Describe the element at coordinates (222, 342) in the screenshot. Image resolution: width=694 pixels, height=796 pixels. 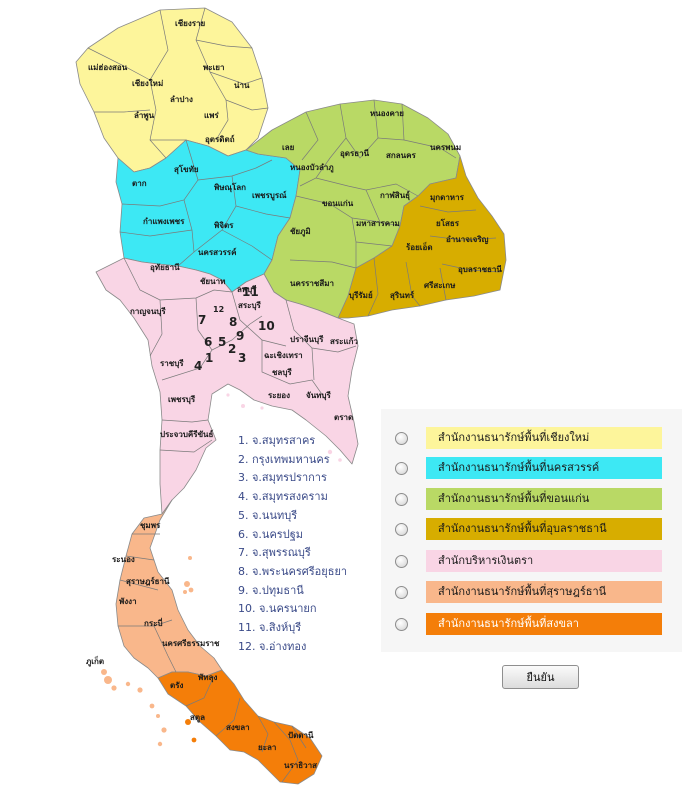
I see `number-5: 5` at that location.